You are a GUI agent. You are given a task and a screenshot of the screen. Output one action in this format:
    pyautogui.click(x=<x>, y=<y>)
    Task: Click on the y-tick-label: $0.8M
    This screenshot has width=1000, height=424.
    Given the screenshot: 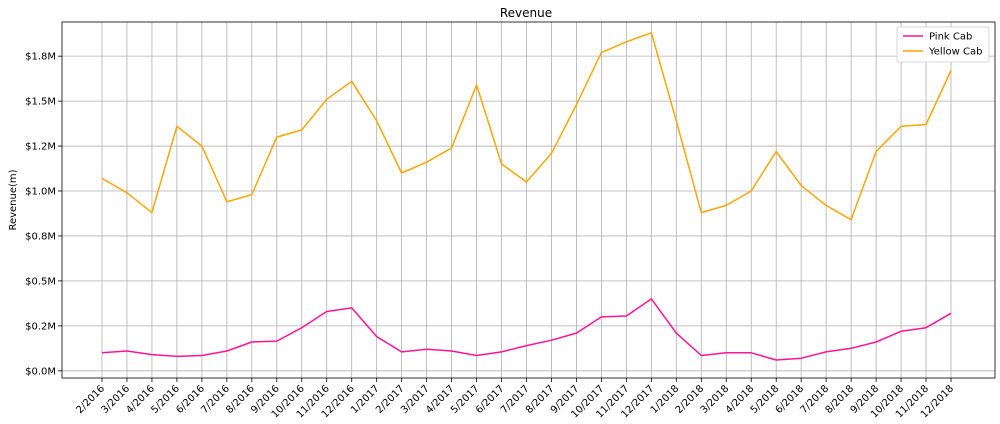 What is the action you would take?
    pyautogui.click(x=40, y=236)
    